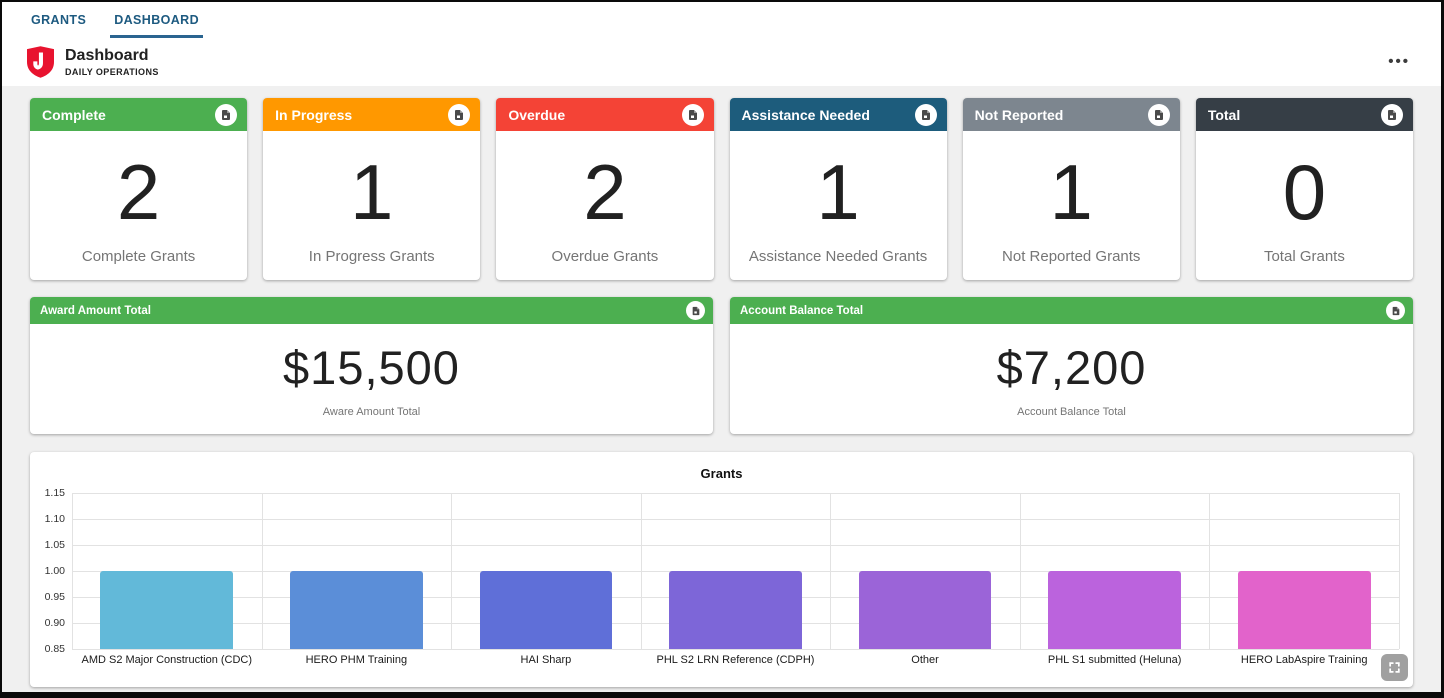  Describe the element at coordinates (605, 114) in the screenshot. I see `stat-card-header: Overdue` at that location.